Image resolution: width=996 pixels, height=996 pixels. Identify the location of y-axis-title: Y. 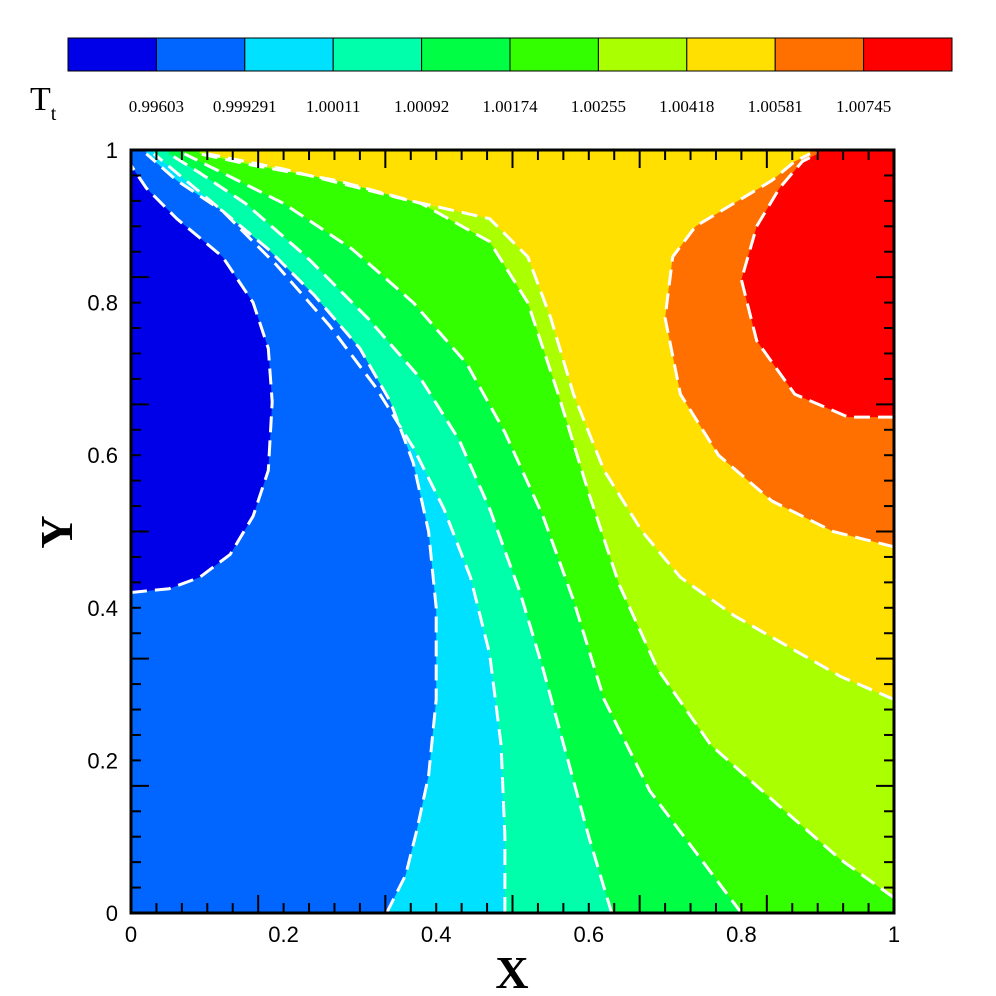
(56, 531).